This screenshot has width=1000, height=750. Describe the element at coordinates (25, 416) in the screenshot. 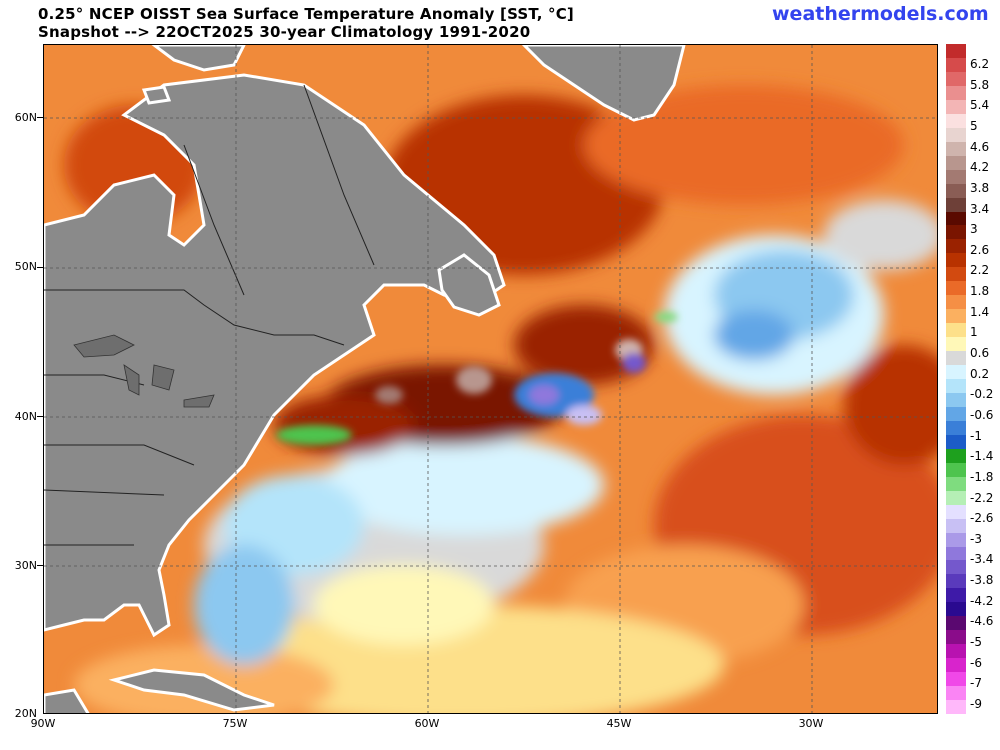

I see `lat-label-40n: 40N` at that location.